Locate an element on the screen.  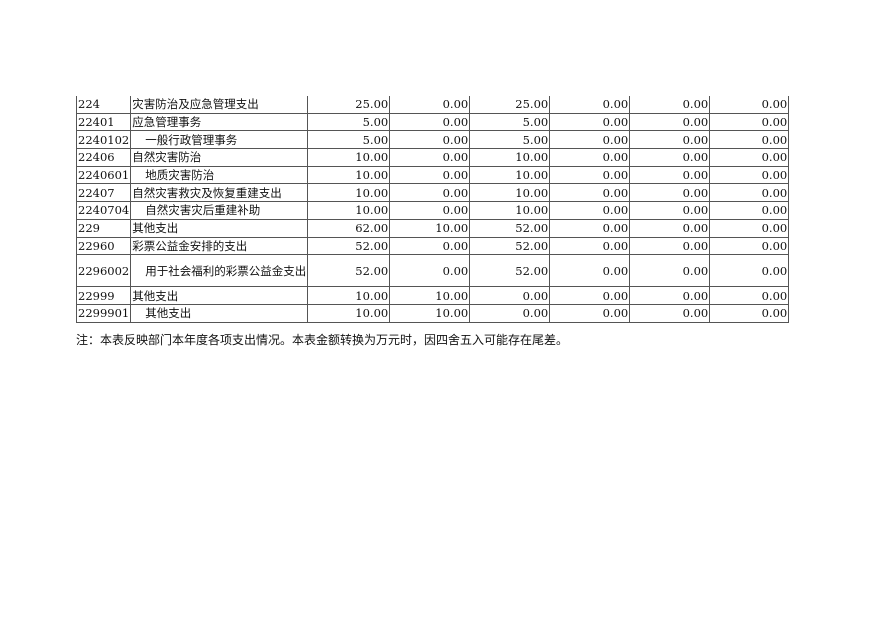
subject-code: 2296002 is located at coordinates (103, 271).